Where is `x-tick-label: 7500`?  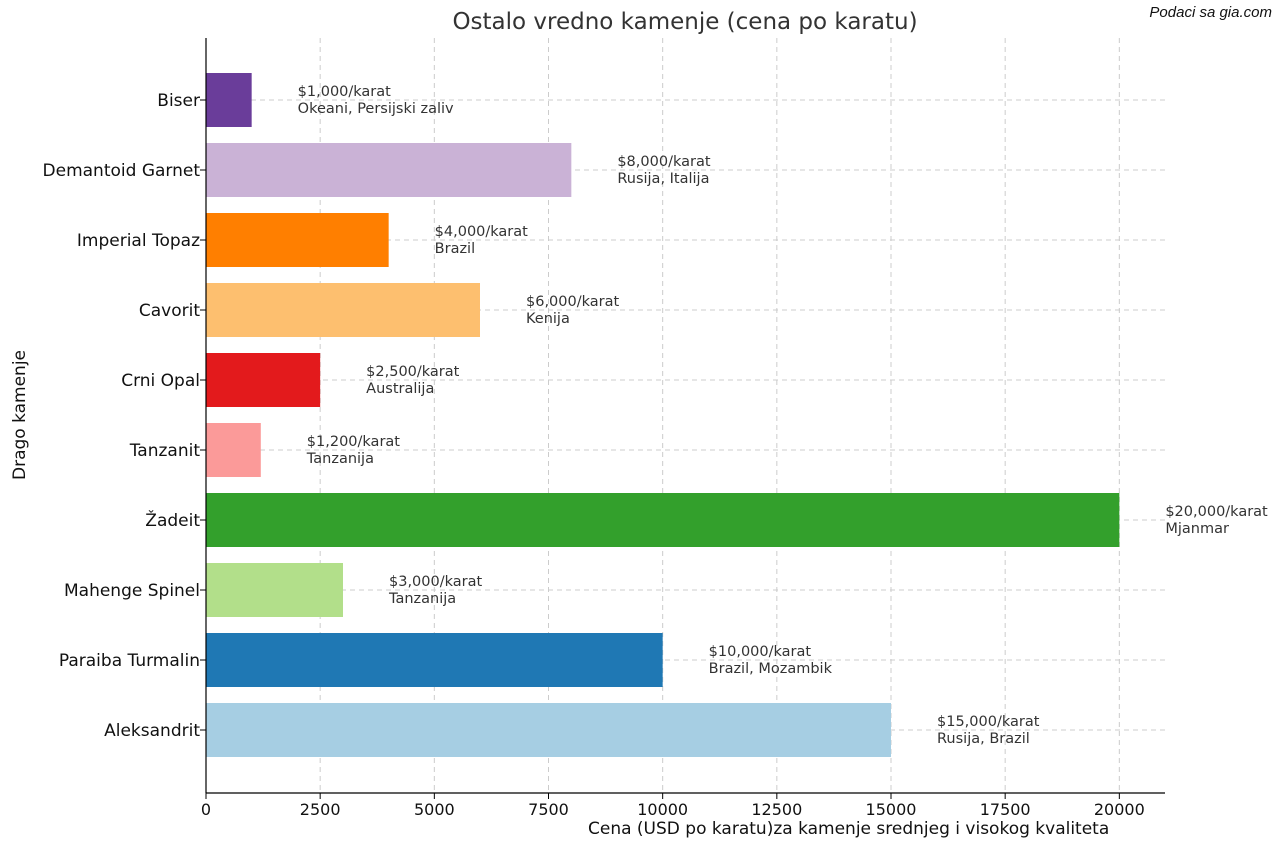
x-tick-label: 7500 is located at coordinates (548, 809).